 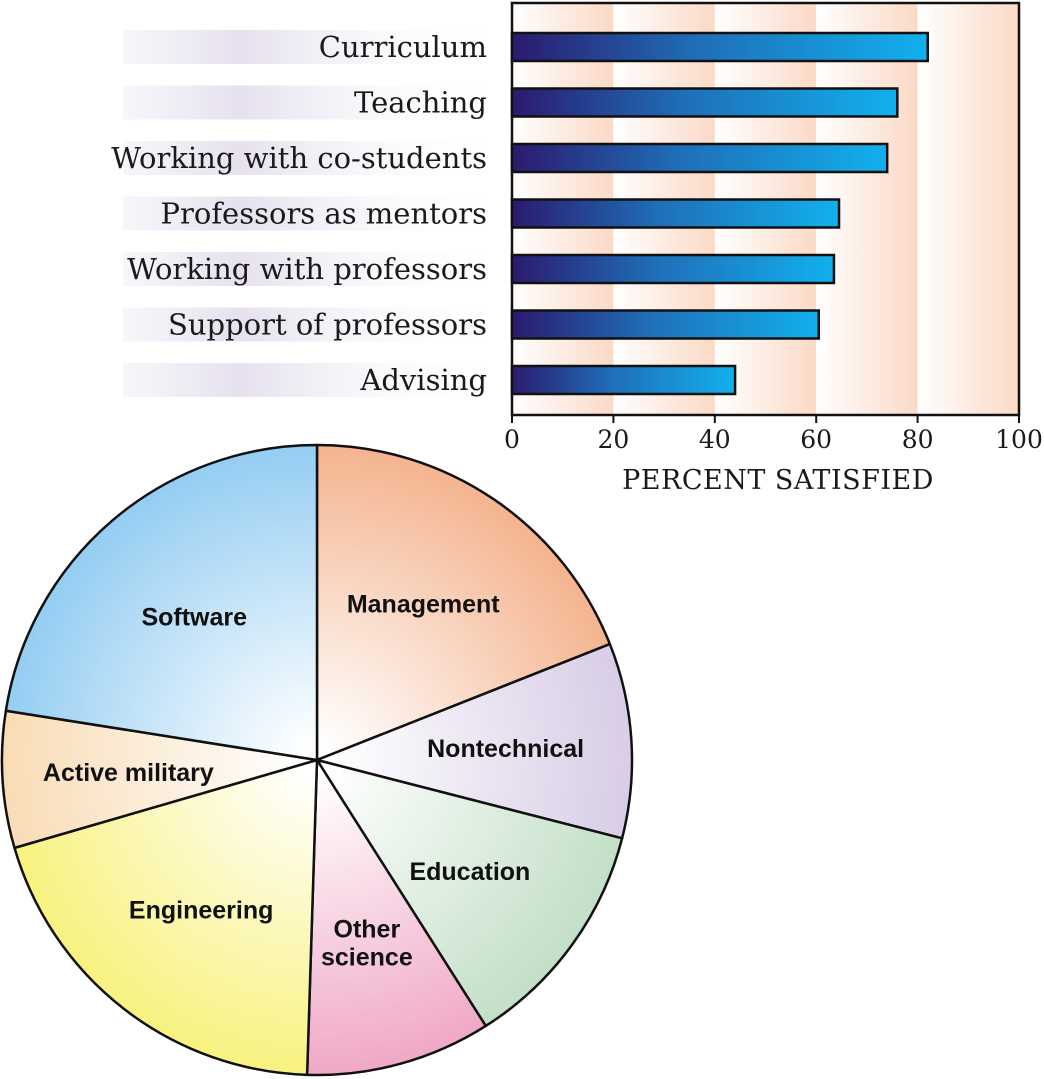 I want to click on slice-label: Management, so click(x=423, y=605).